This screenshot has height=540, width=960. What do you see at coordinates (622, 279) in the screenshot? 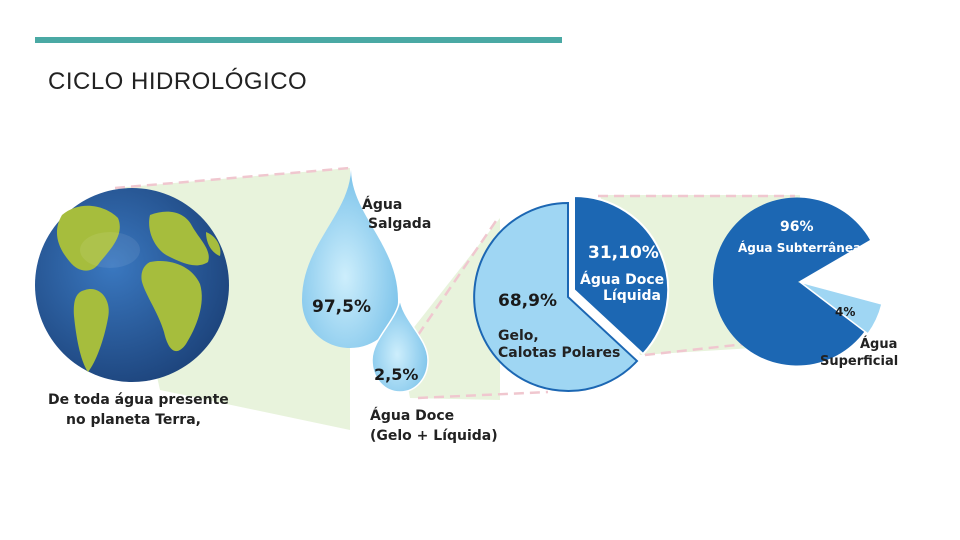
I see `pie1-liquid-label-line1: Água Doce` at bounding box center [622, 279].